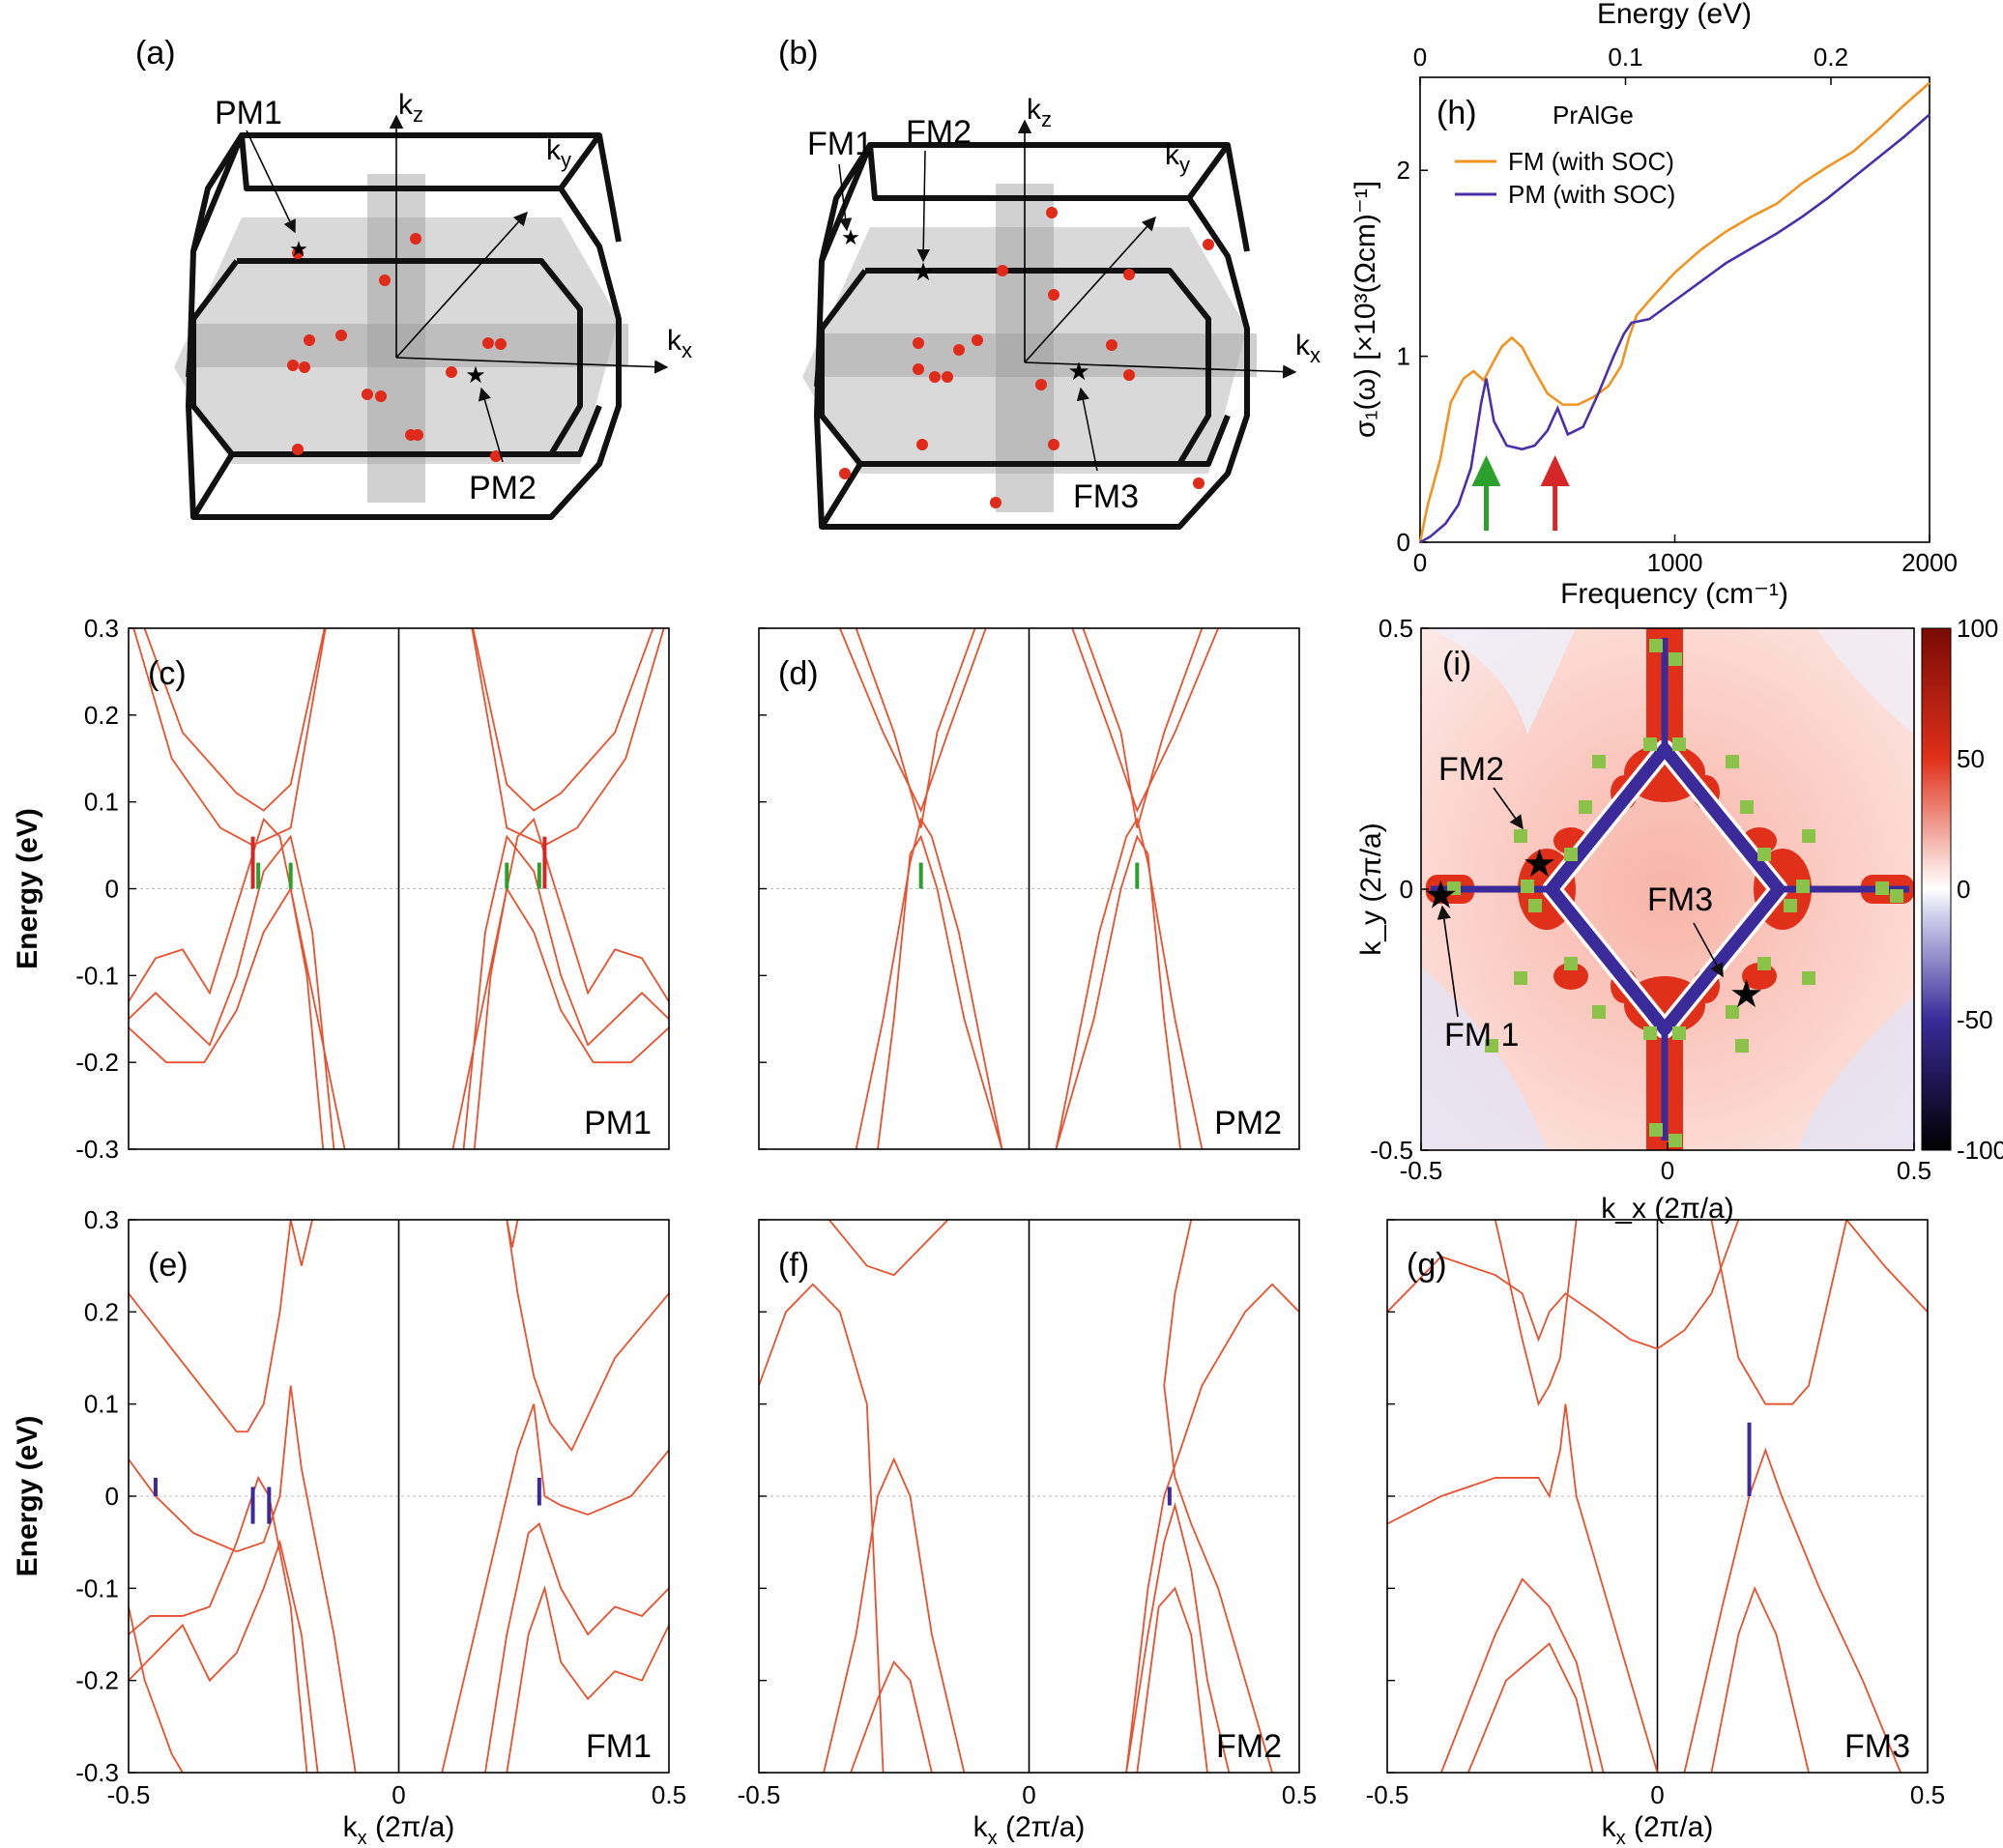 The height and width of the screenshot is (1848, 2003). I want to click on y-tick-label-h: 0, so click(1403, 542).